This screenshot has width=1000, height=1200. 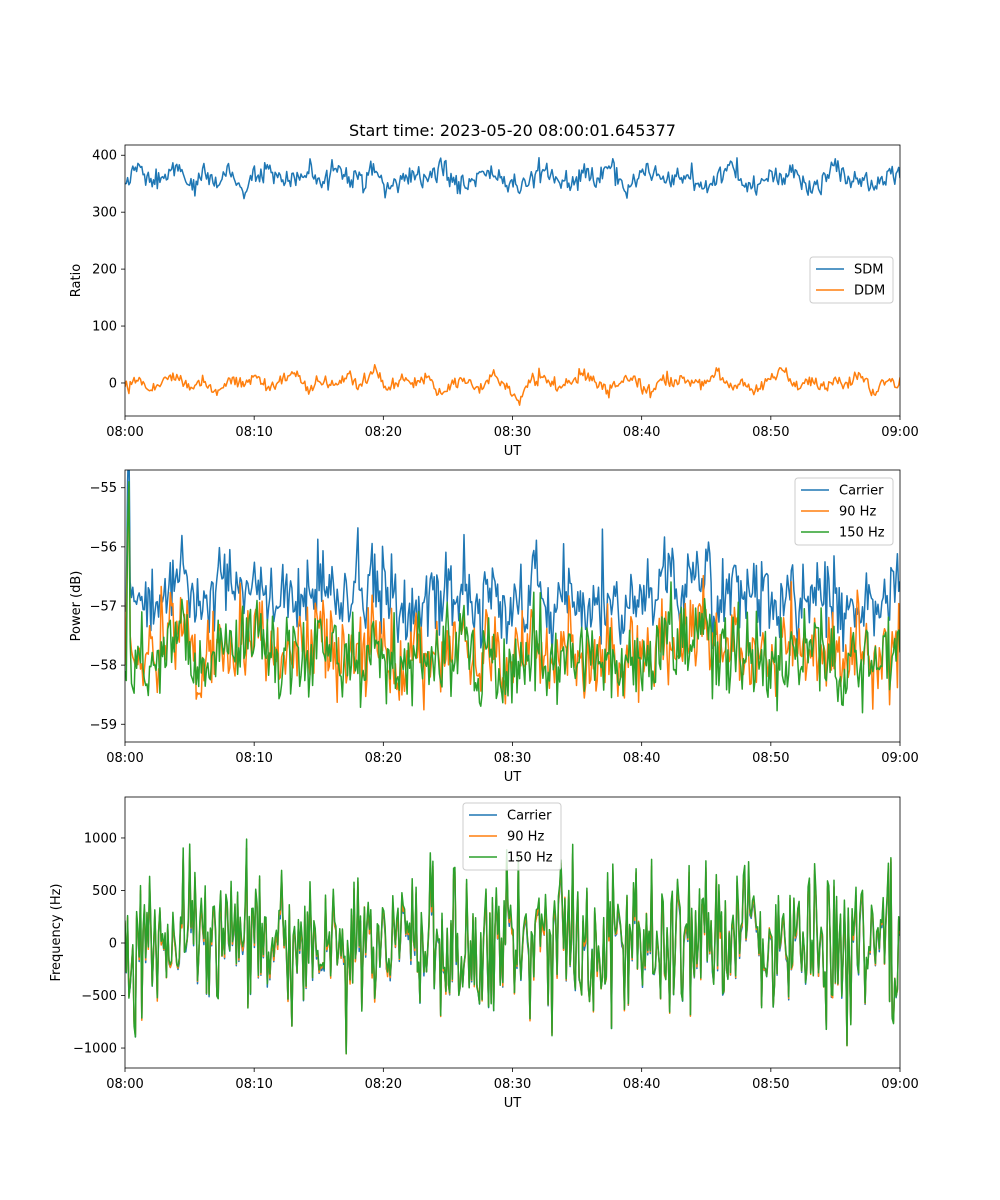 I want to click on frequency-legend: Carrier 90 Hz 150 Hz, so click(x=512, y=836).